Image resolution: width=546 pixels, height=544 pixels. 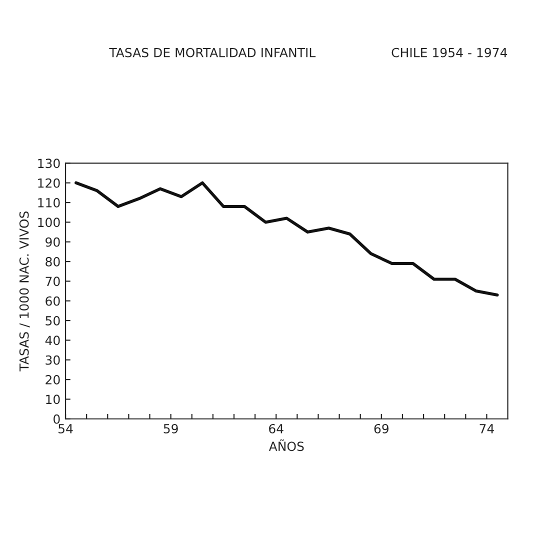 What do you see at coordinates (53, 360) in the screenshot?
I see `y-tick-label: 30` at bounding box center [53, 360].